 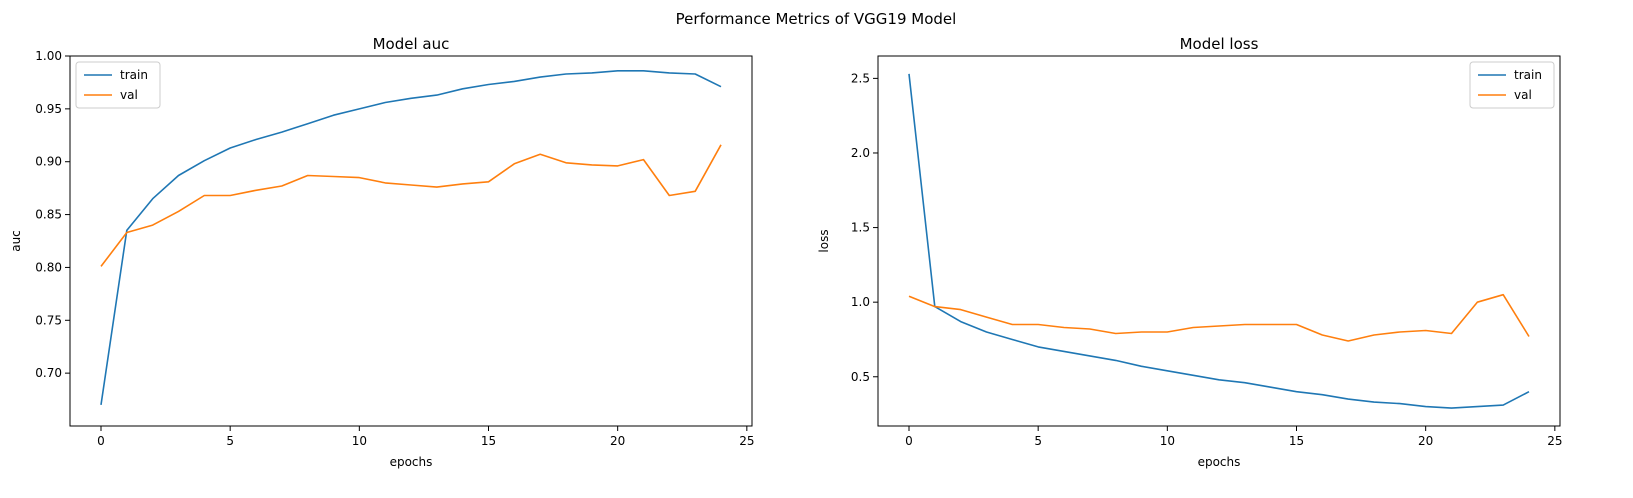 I want to click on y-tick-label: 2.0, so click(x=860, y=153).